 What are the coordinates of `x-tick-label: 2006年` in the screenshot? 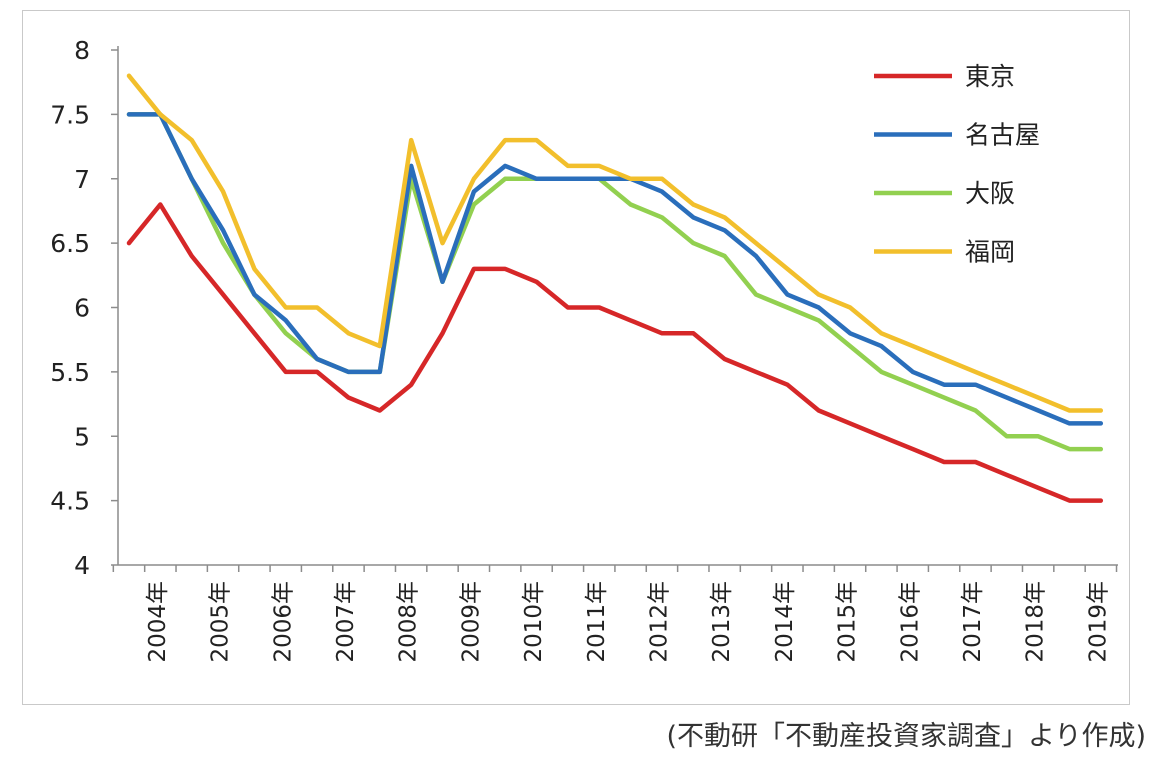 It's located at (283, 622).